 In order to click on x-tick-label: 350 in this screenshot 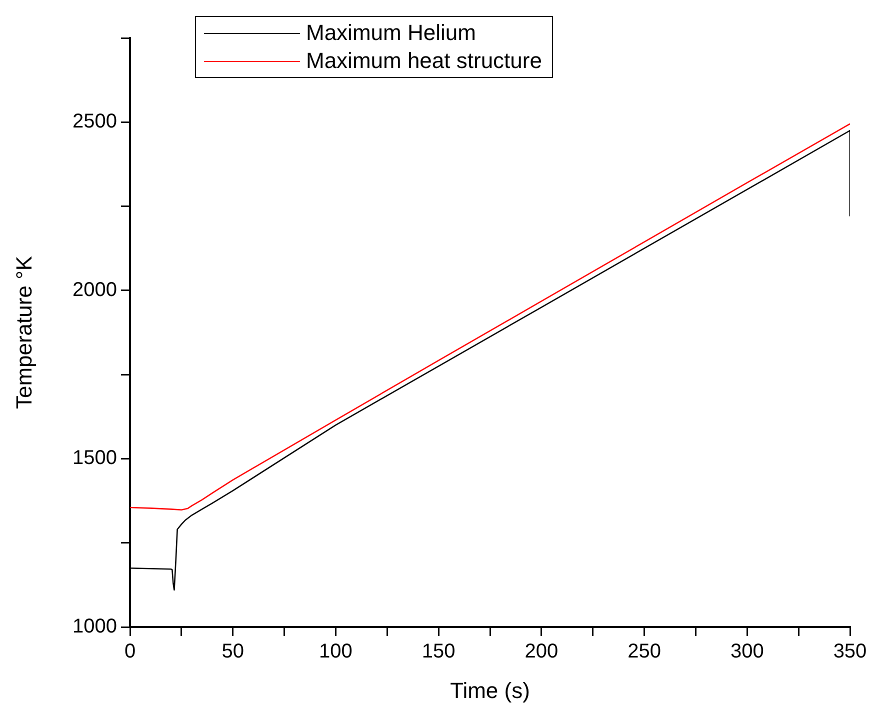, I will do `click(850, 651)`.